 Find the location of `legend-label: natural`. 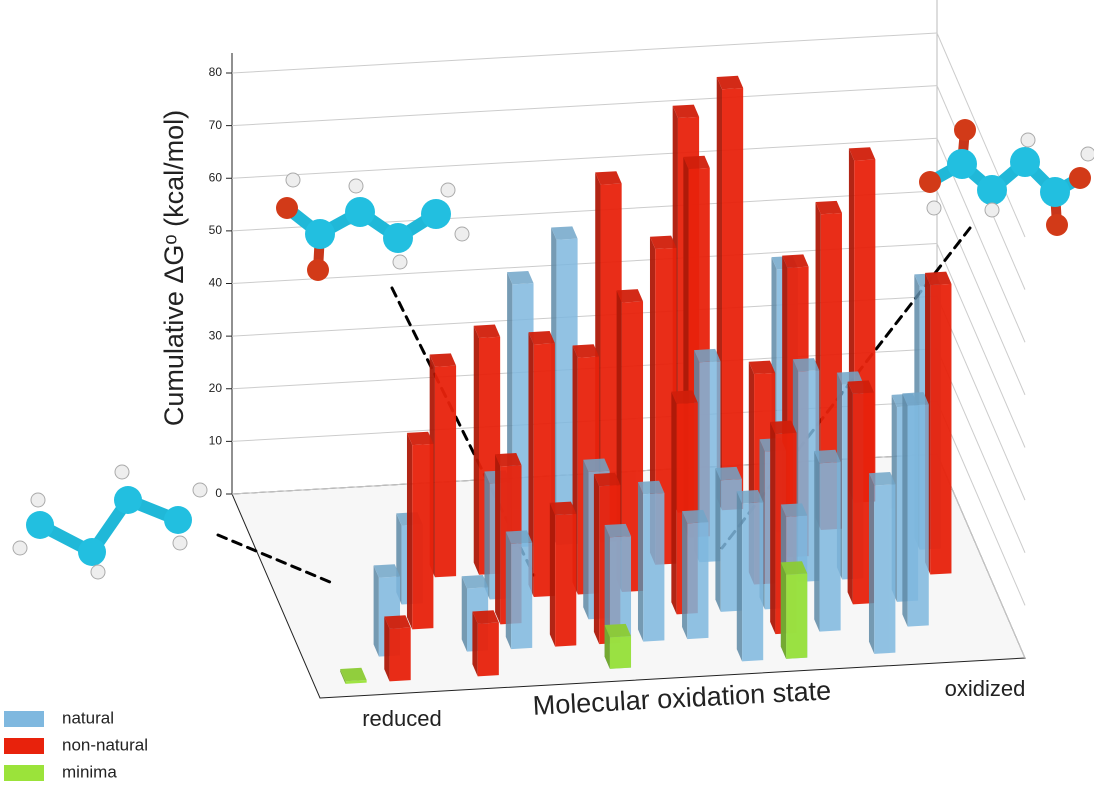

legend-label: natural is located at coordinates (88, 717).